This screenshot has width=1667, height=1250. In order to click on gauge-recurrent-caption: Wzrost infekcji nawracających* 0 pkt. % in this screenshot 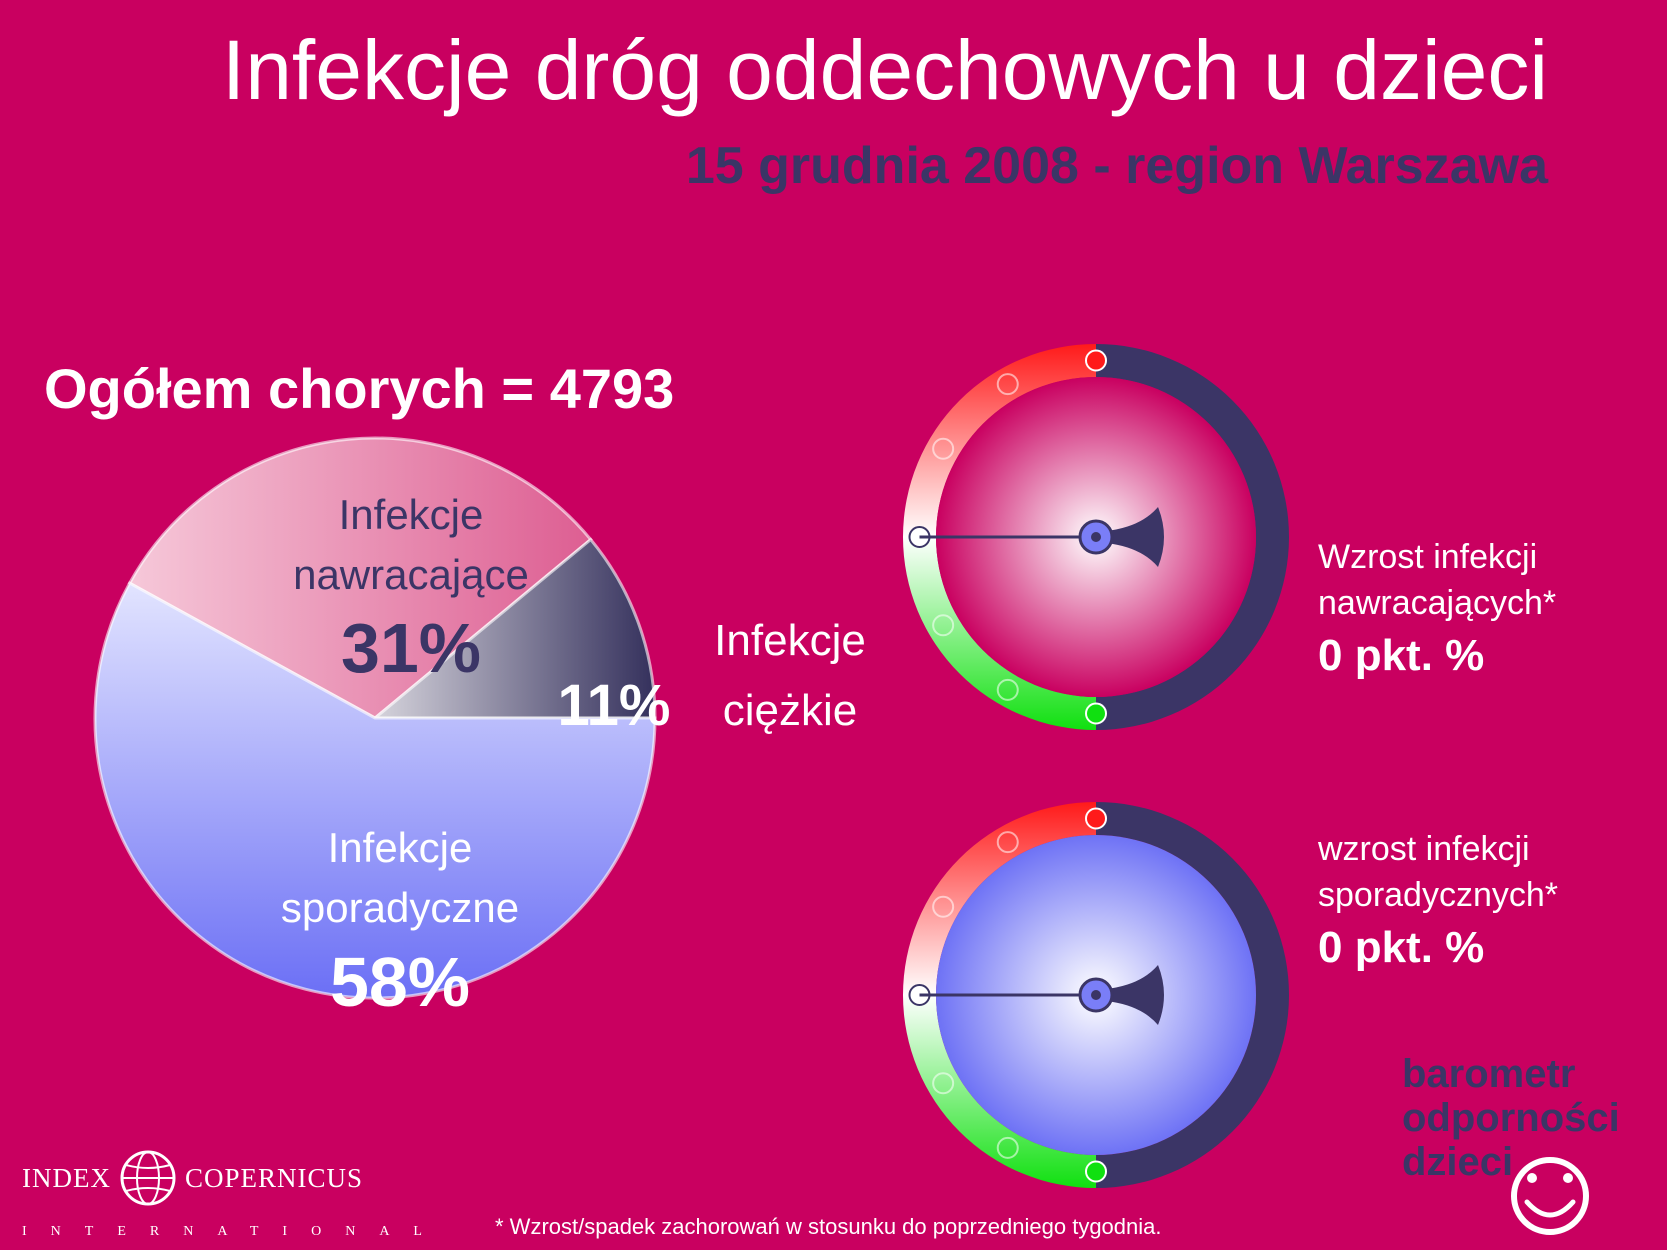, I will do `click(1437, 610)`.